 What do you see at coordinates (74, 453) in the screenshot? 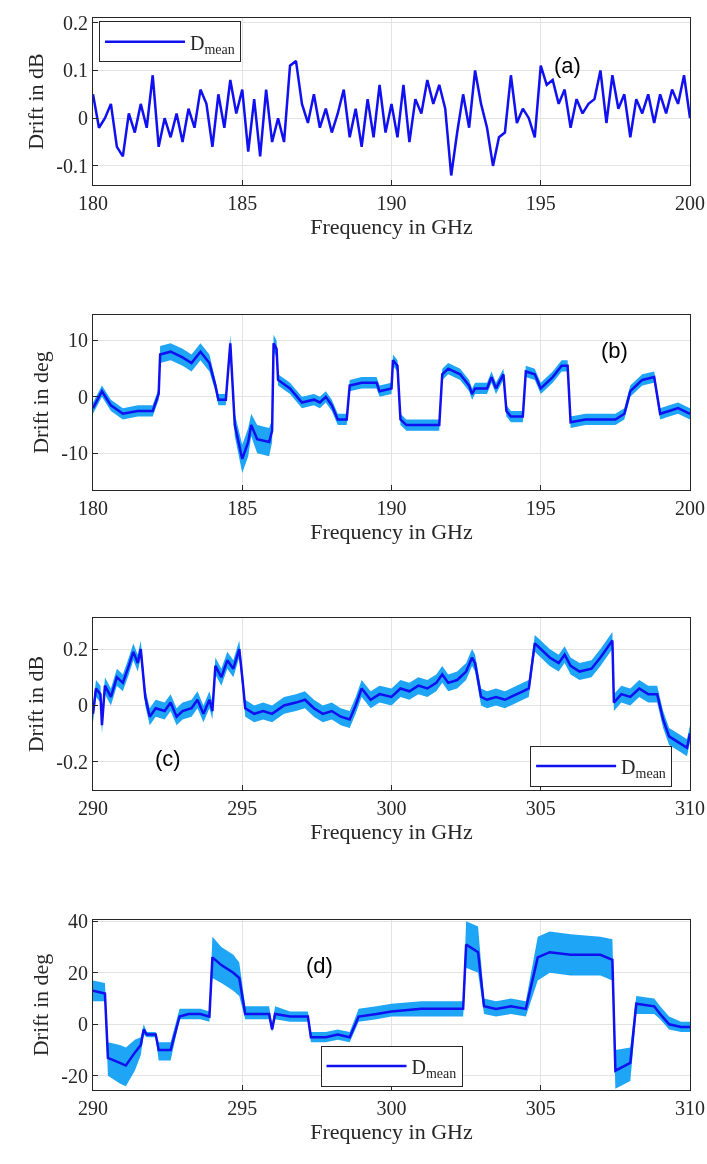
I see `y-tick-label: -10` at bounding box center [74, 453].